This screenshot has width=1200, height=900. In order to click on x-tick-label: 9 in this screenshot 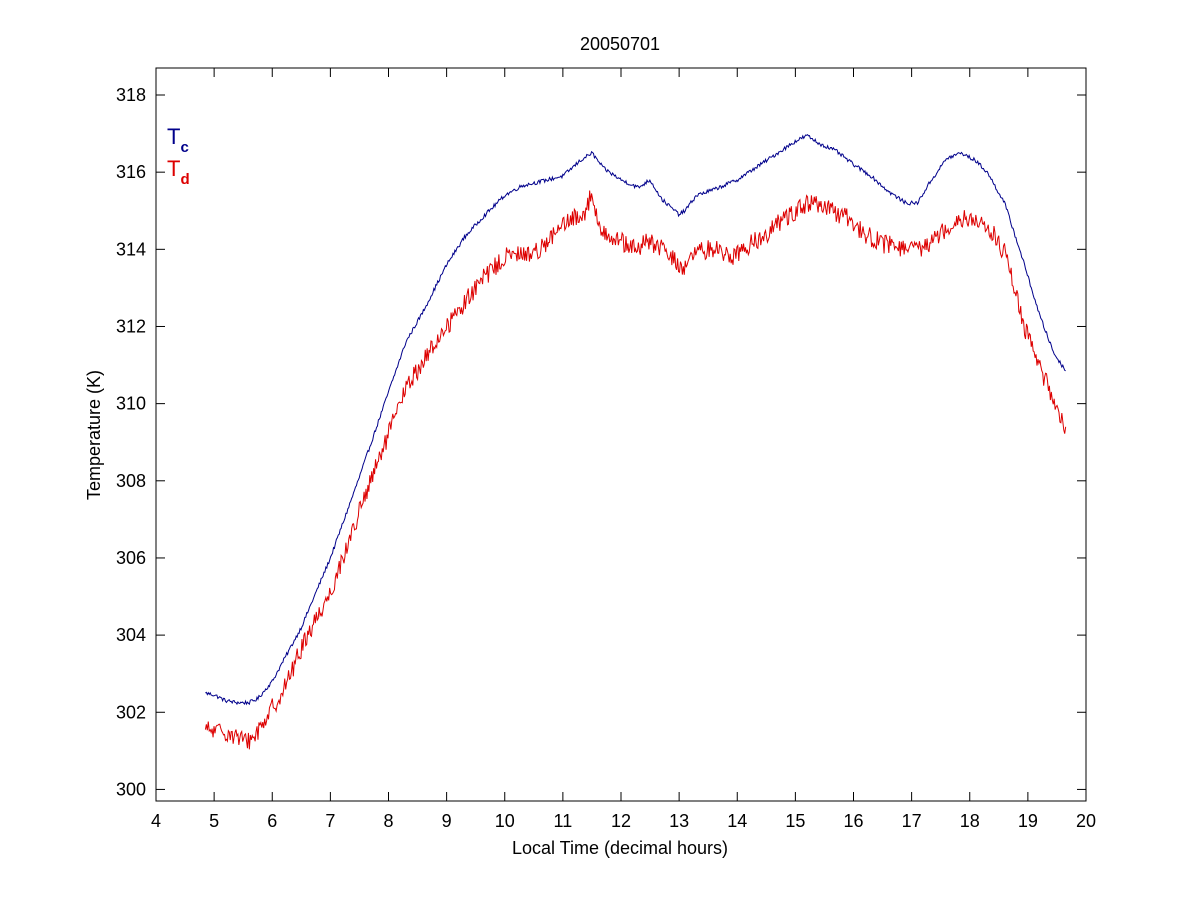, I will do `click(447, 821)`.